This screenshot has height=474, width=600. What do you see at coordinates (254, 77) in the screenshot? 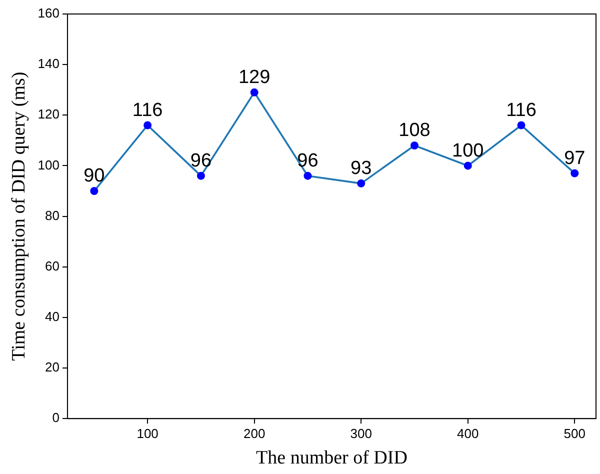
I see `data-label: 129` at bounding box center [254, 77].